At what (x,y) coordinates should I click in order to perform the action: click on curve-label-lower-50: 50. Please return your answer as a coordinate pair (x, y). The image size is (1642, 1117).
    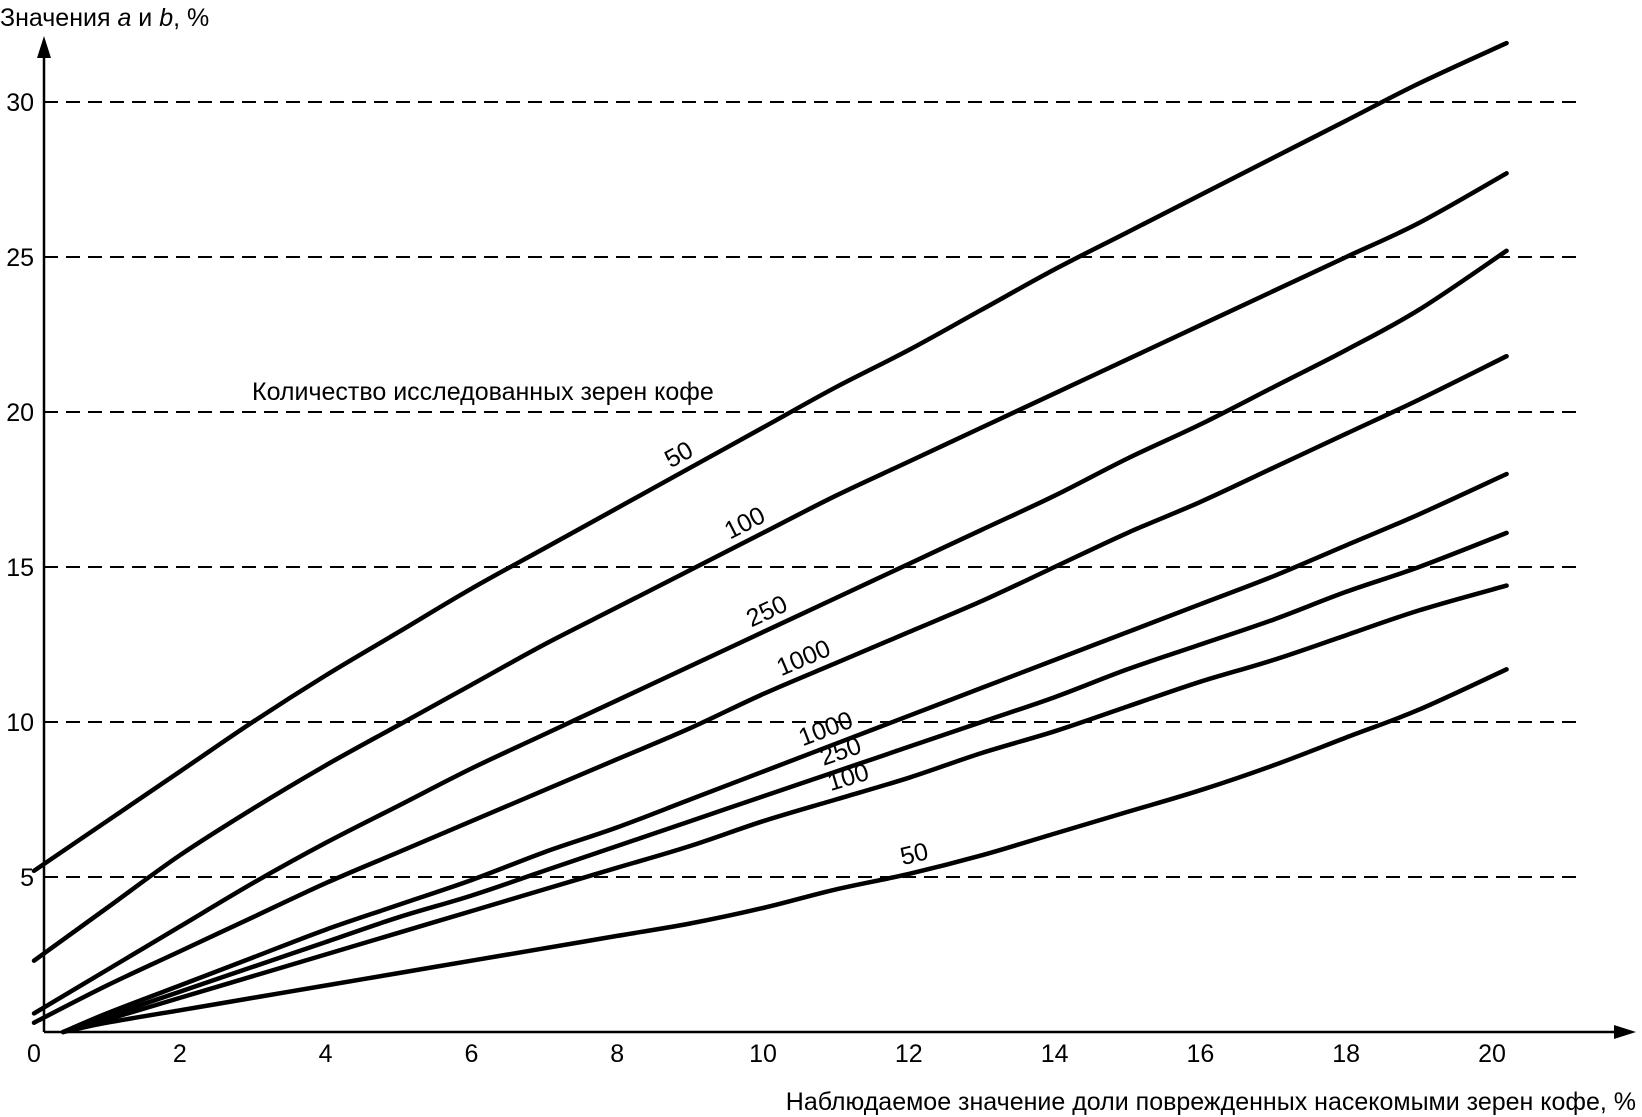
    Looking at the image, I should click on (914, 854).